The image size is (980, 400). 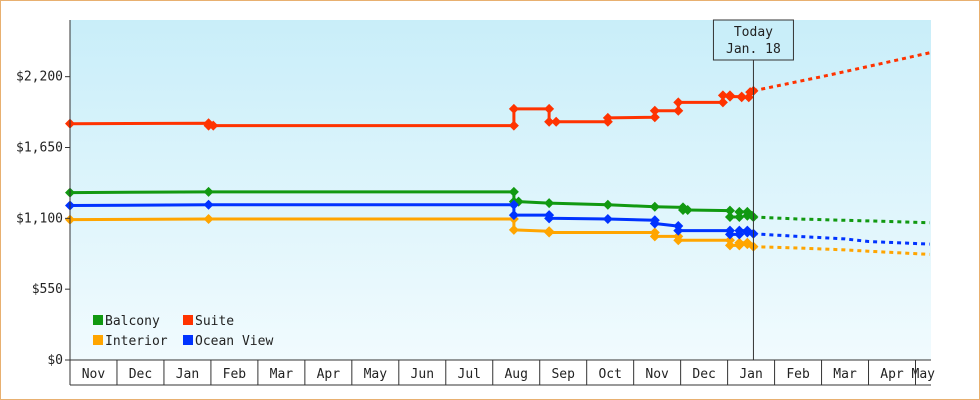 What do you see at coordinates (469, 374) in the screenshot?
I see `month-label: Jul` at bounding box center [469, 374].